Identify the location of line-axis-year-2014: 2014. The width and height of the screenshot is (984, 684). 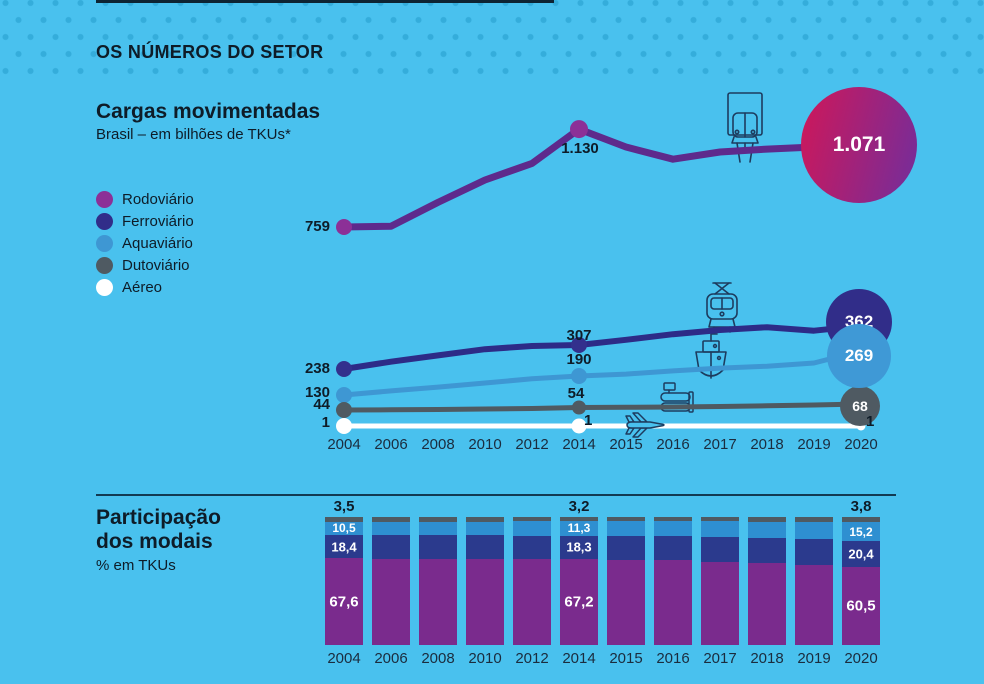
(579, 444).